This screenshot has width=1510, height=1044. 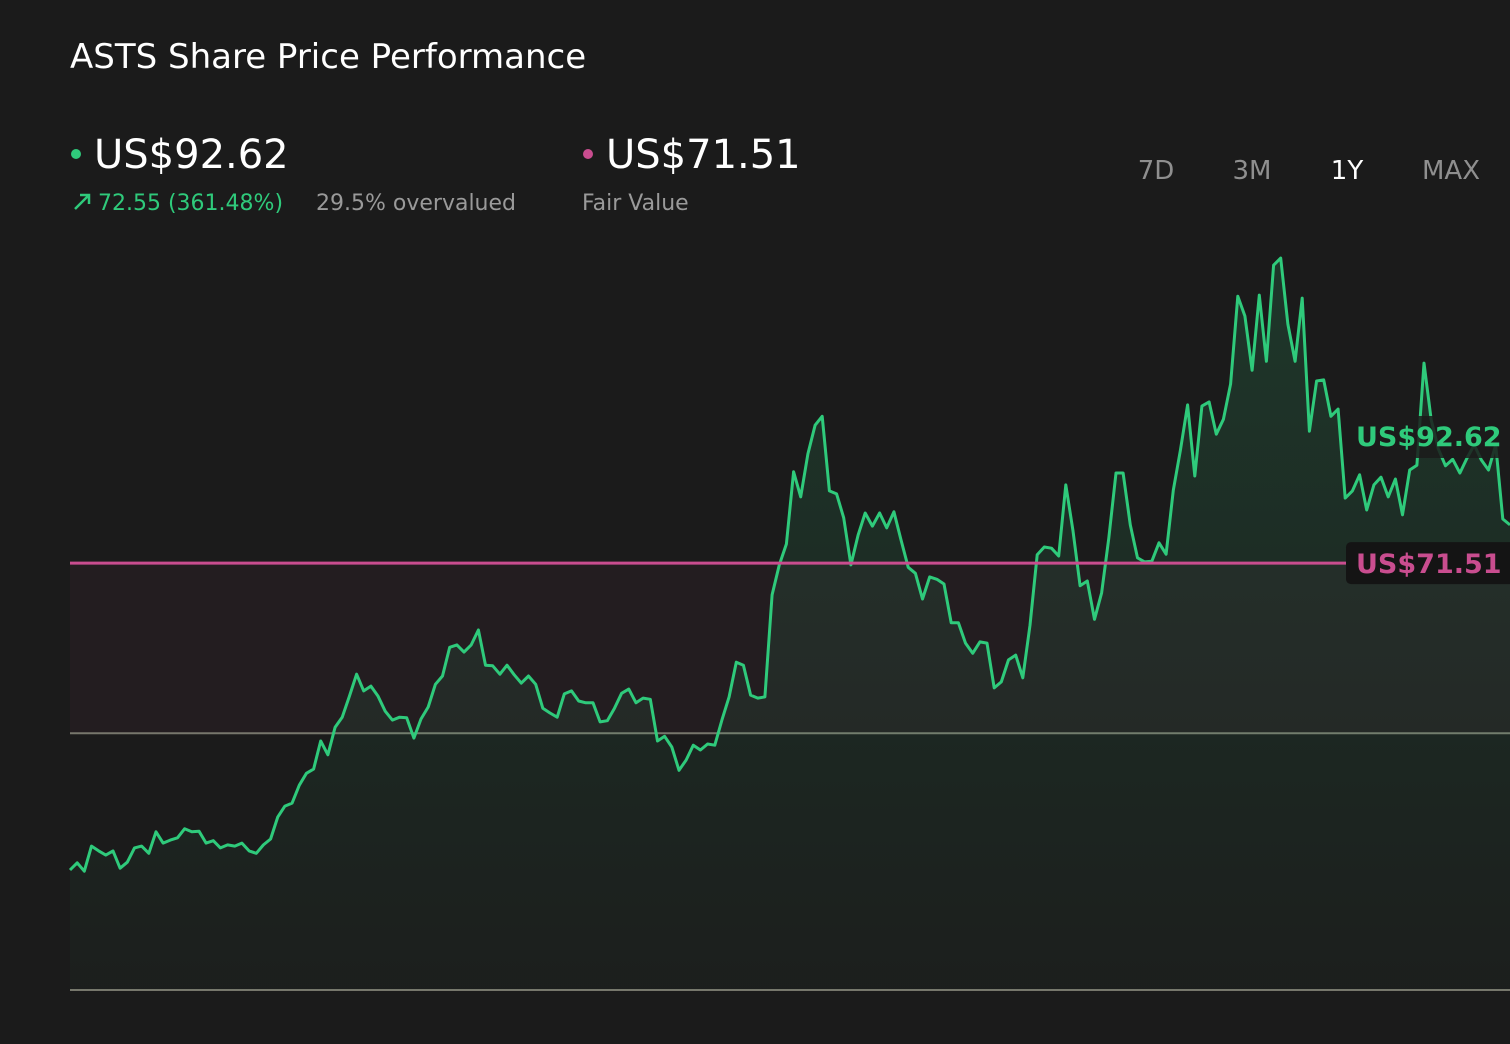 What do you see at coordinates (416, 203) in the screenshot?
I see `valuation: 29.5% overvalued` at bounding box center [416, 203].